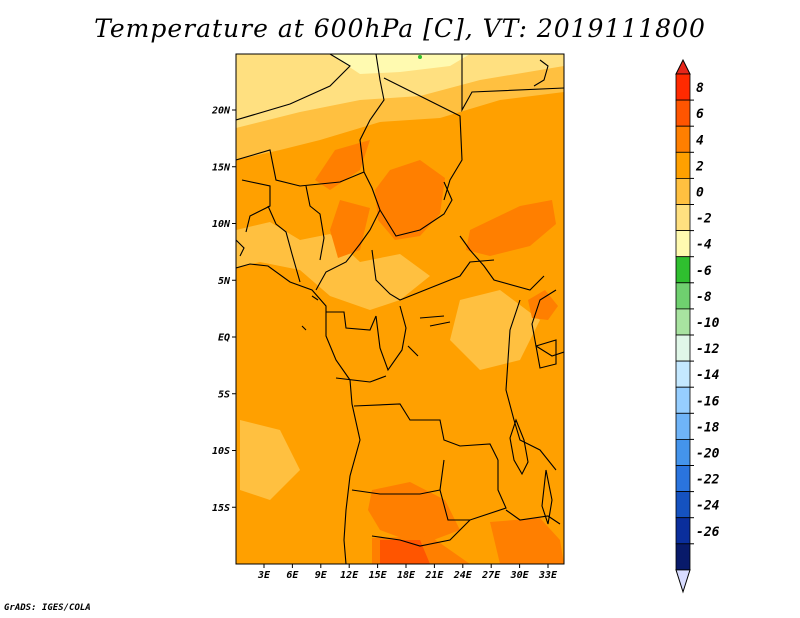  Describe the element at coordinates (708, 532) in the screenshot. I see `colorbar-label: -26` at that location.